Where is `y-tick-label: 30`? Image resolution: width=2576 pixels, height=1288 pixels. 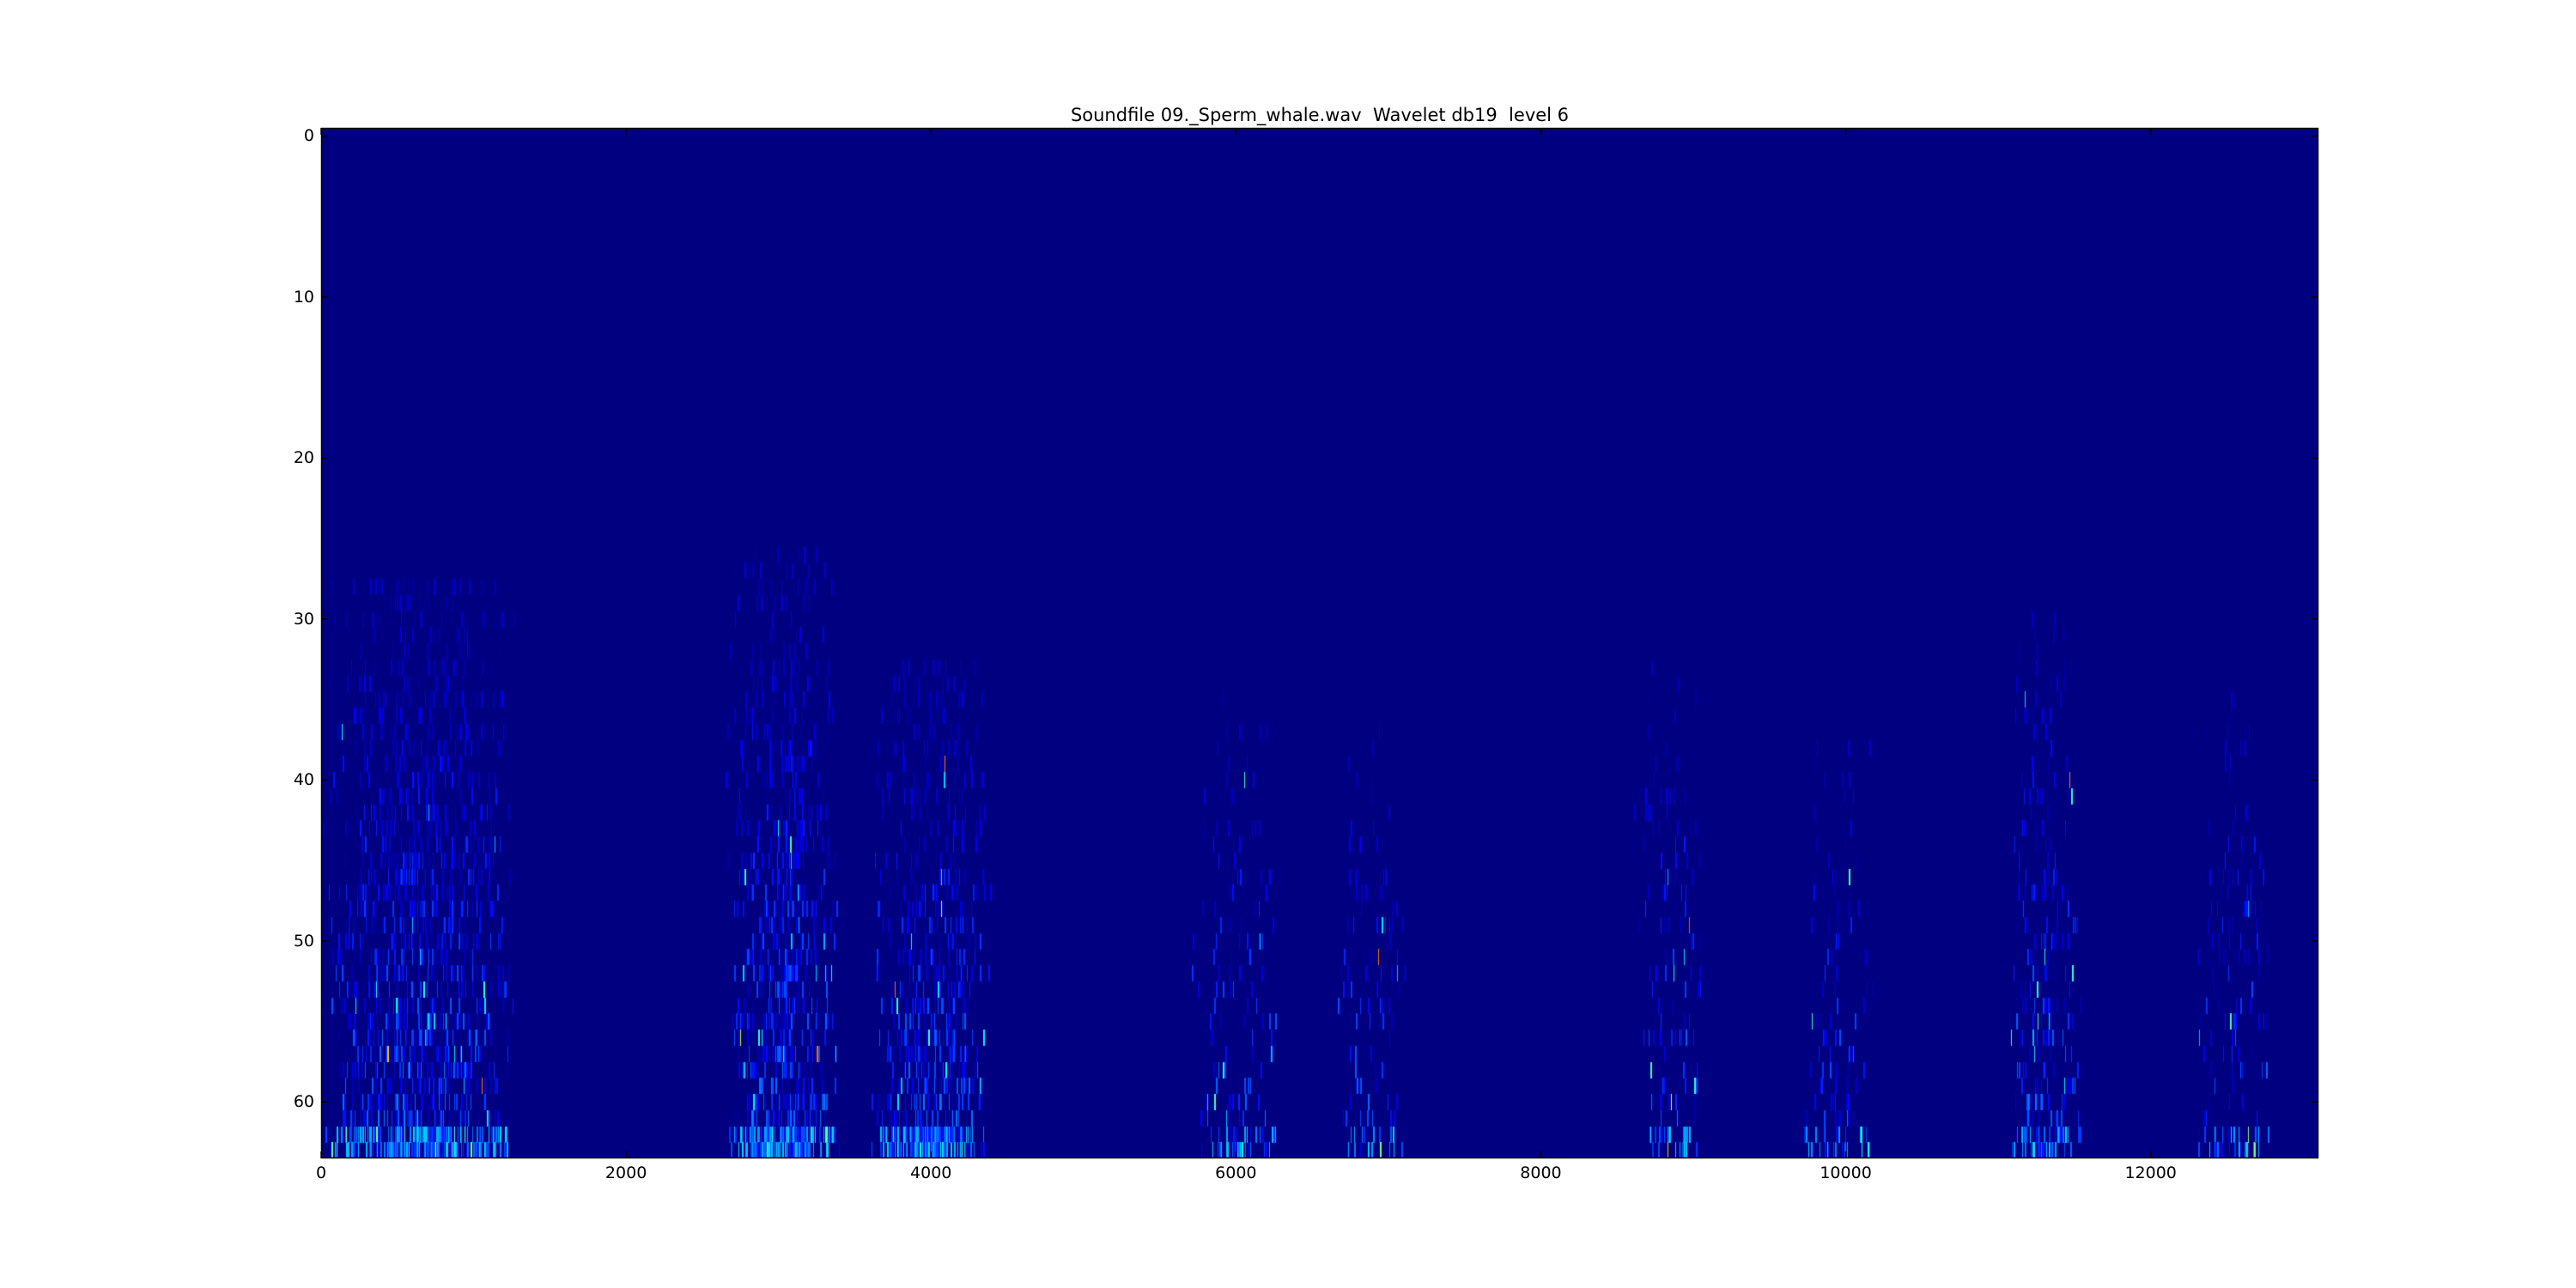 y-tick-label: 30 is located at coordinates (303, 619).